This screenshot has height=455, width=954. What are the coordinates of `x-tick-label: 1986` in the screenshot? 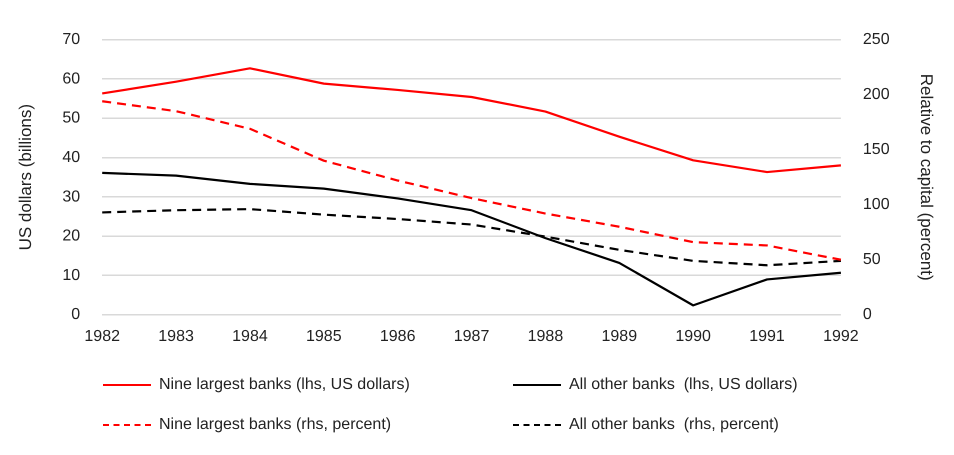 It's located at (398, 336).